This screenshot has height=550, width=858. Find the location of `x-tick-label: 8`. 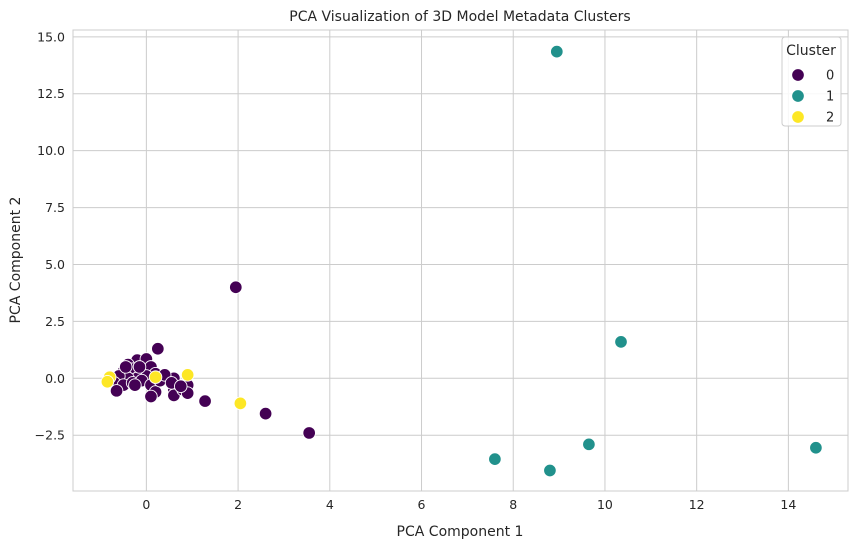

x-tick-label: 8 is located at coordinates (513, 504).